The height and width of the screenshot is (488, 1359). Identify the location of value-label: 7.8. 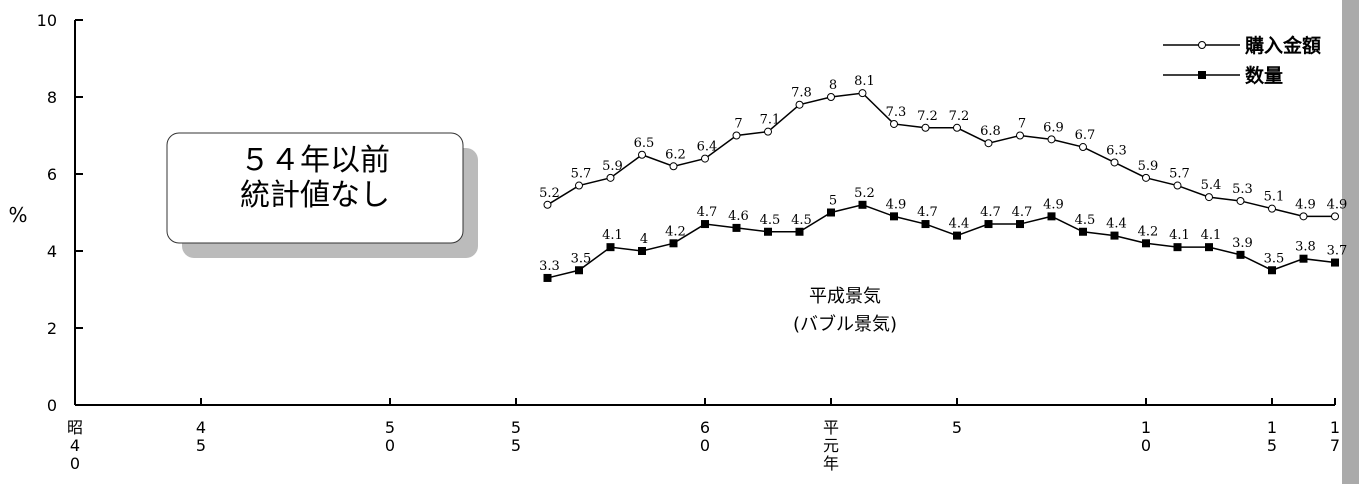
(801, 93).